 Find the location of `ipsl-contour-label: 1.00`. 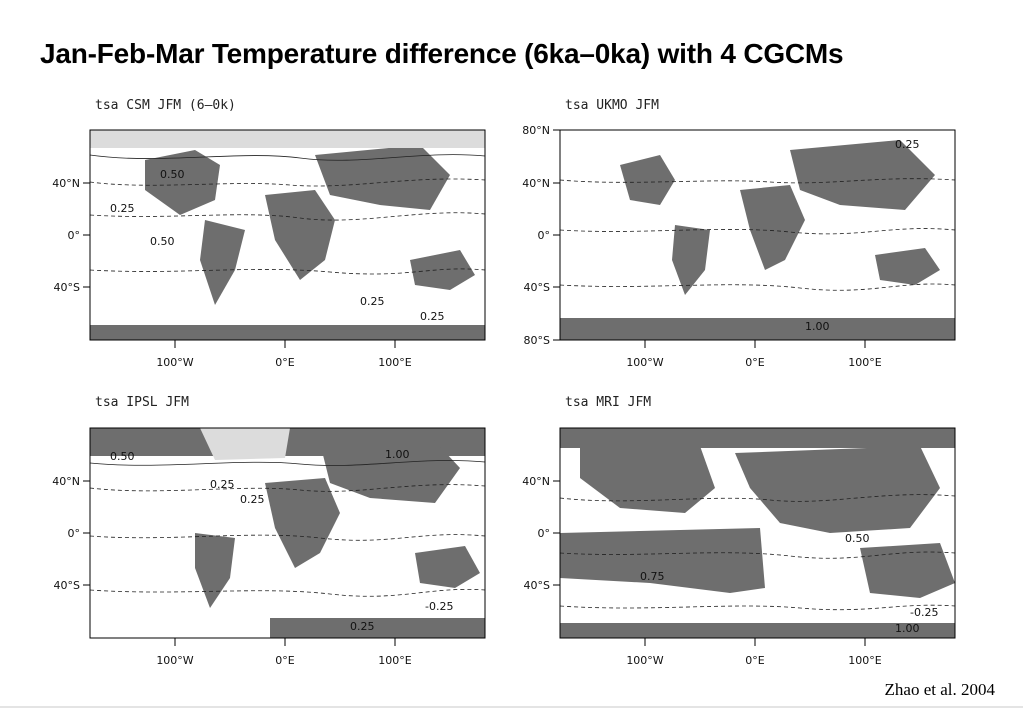

ipsl-contour-label: 1.00 is located at coordinates (397, 454).